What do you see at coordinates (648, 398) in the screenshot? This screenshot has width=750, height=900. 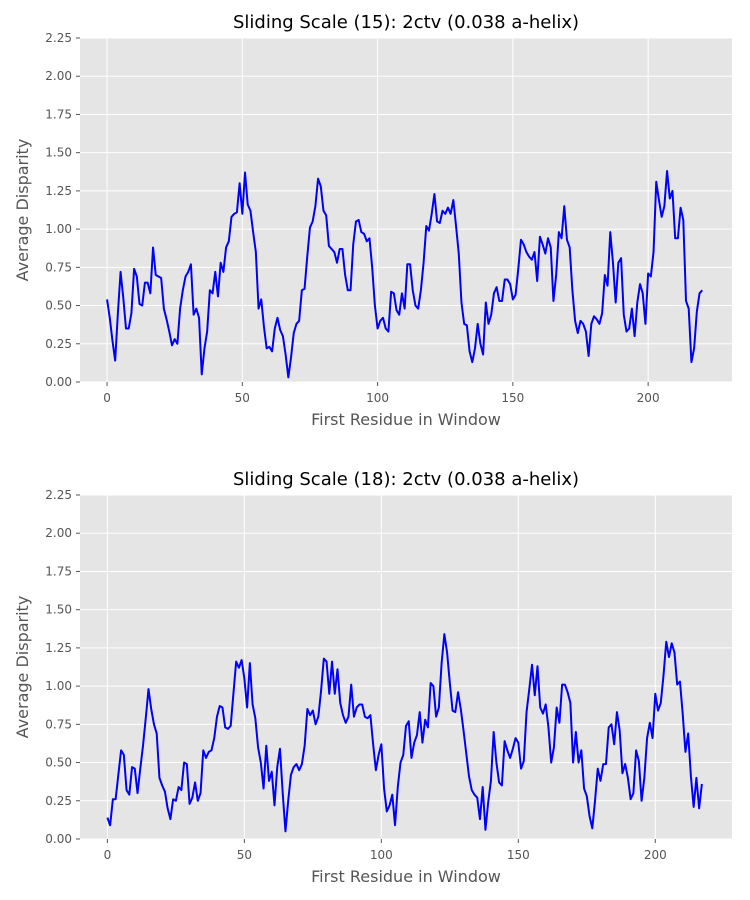 I see `x-tick-label-top: 200` at bounding box center [648, 398].